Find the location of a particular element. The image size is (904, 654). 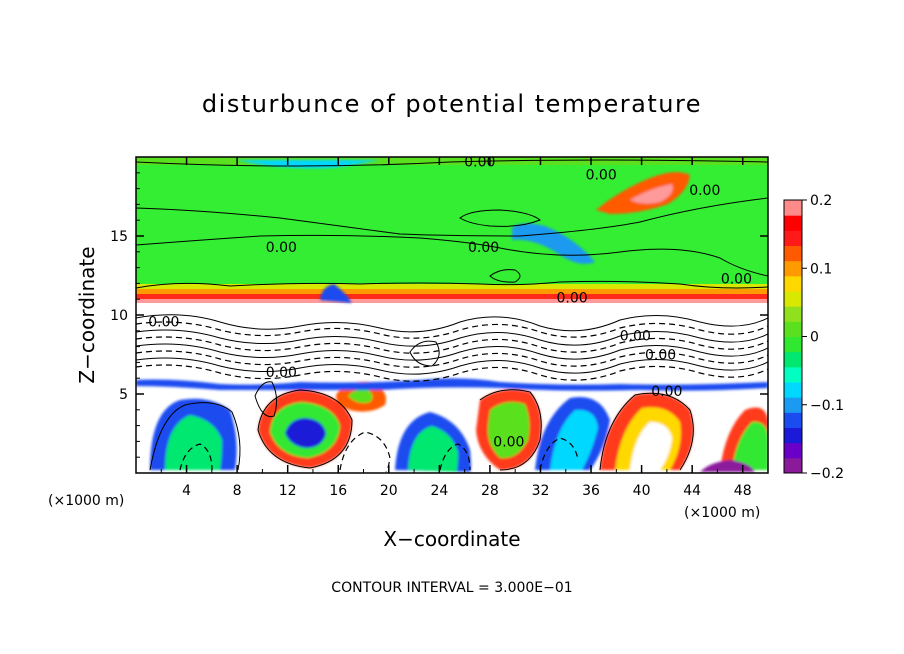

interface-band-orange is located at coordinates (452, 291).